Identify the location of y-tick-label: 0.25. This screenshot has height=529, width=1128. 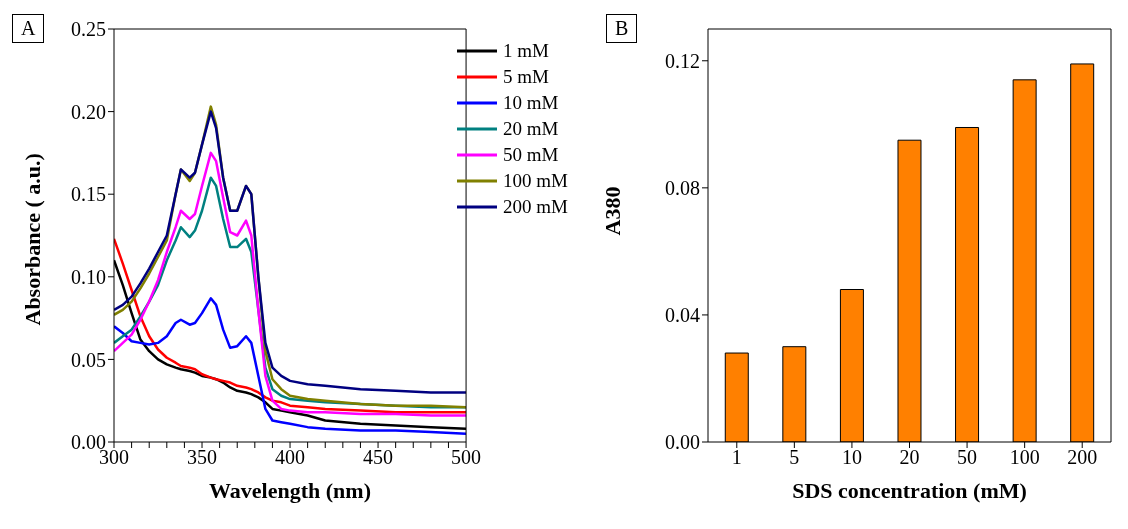
(88, 29).